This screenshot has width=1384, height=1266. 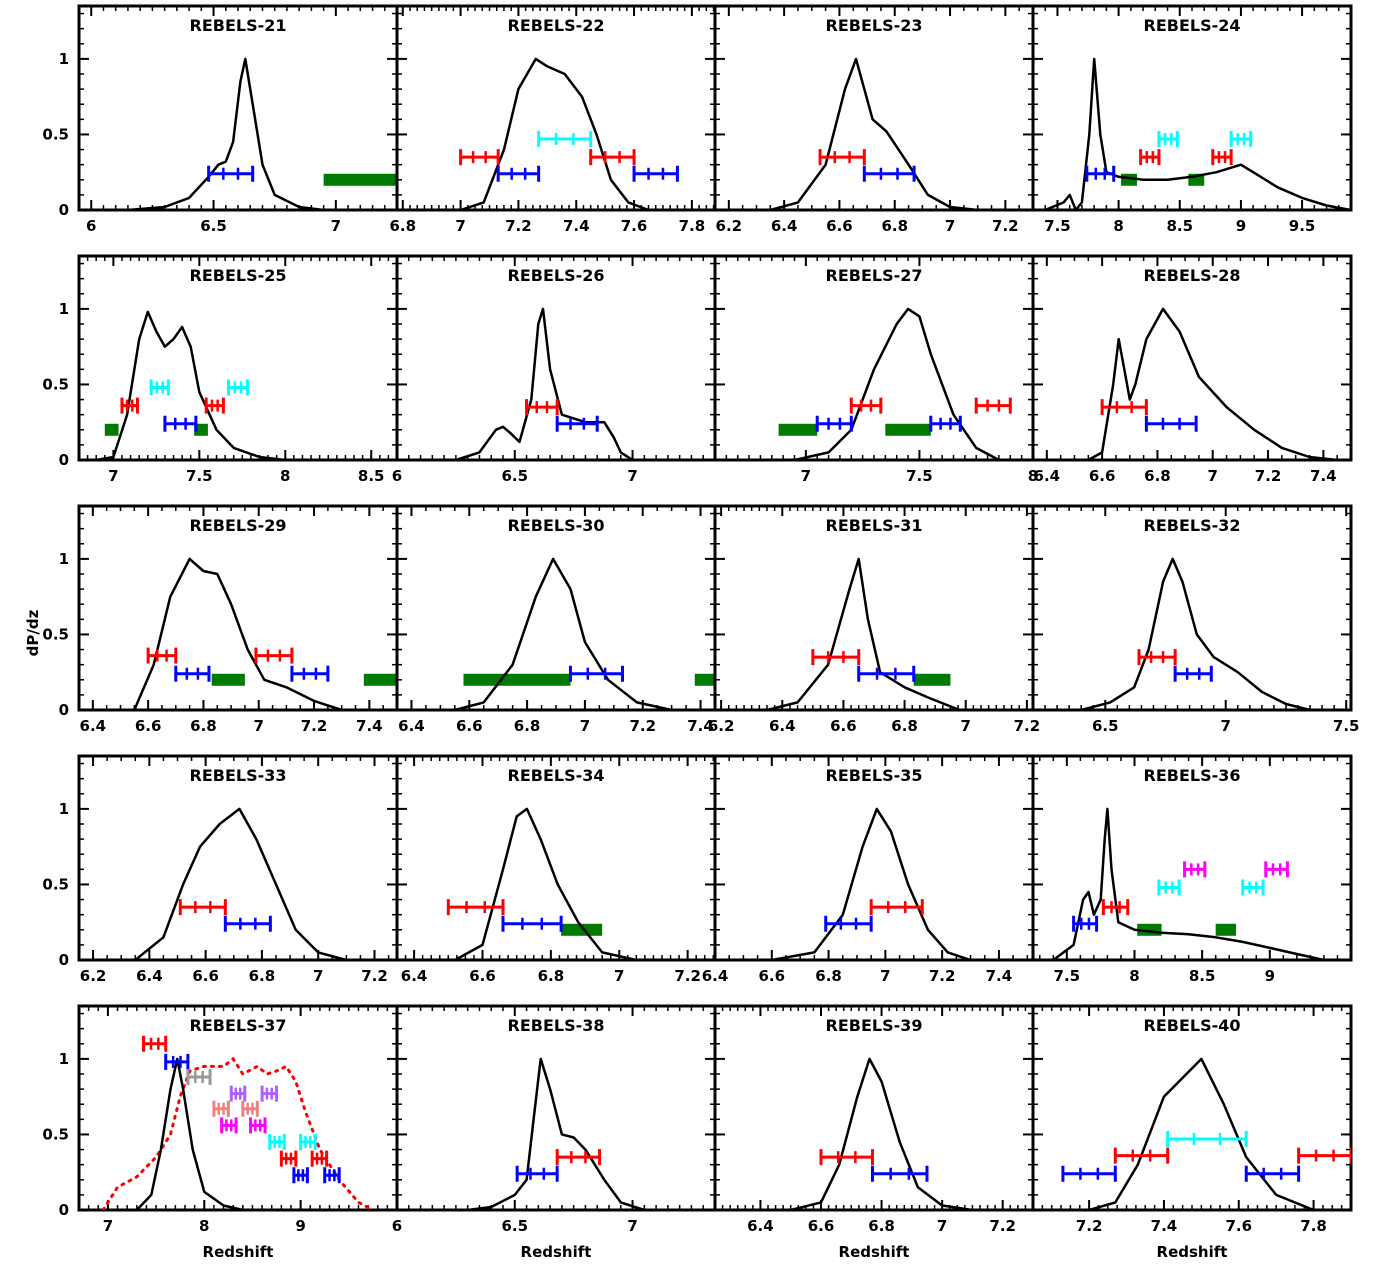 What do you see at coordinates (556, 1025) in the screenshot?
I see `panel-title: REBELS-38` at bounding box center [556, 1025].